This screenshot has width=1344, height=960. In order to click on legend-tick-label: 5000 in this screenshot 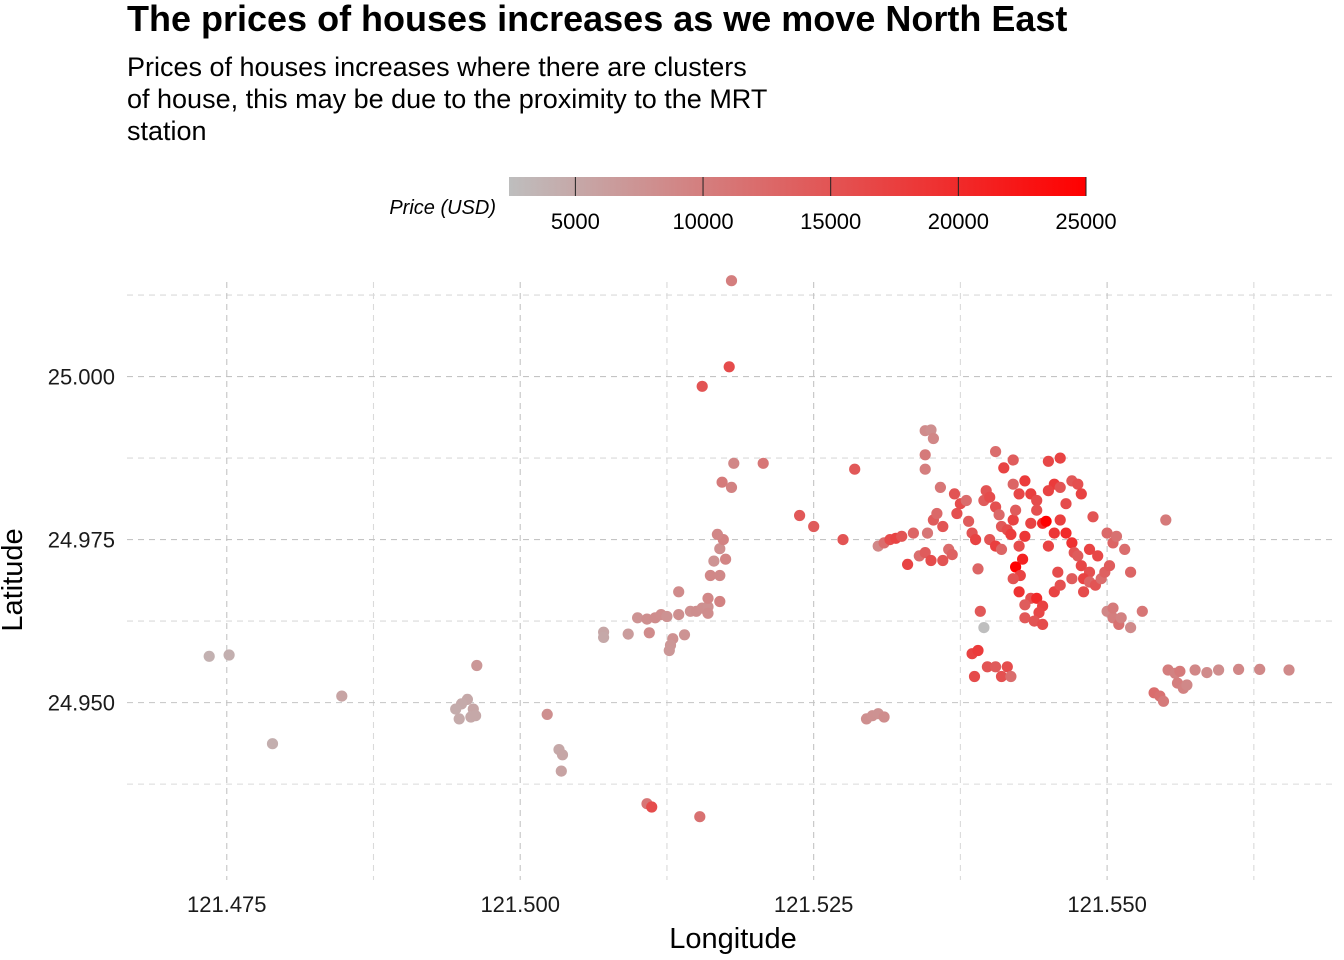, I will do `click(575, 221)`.